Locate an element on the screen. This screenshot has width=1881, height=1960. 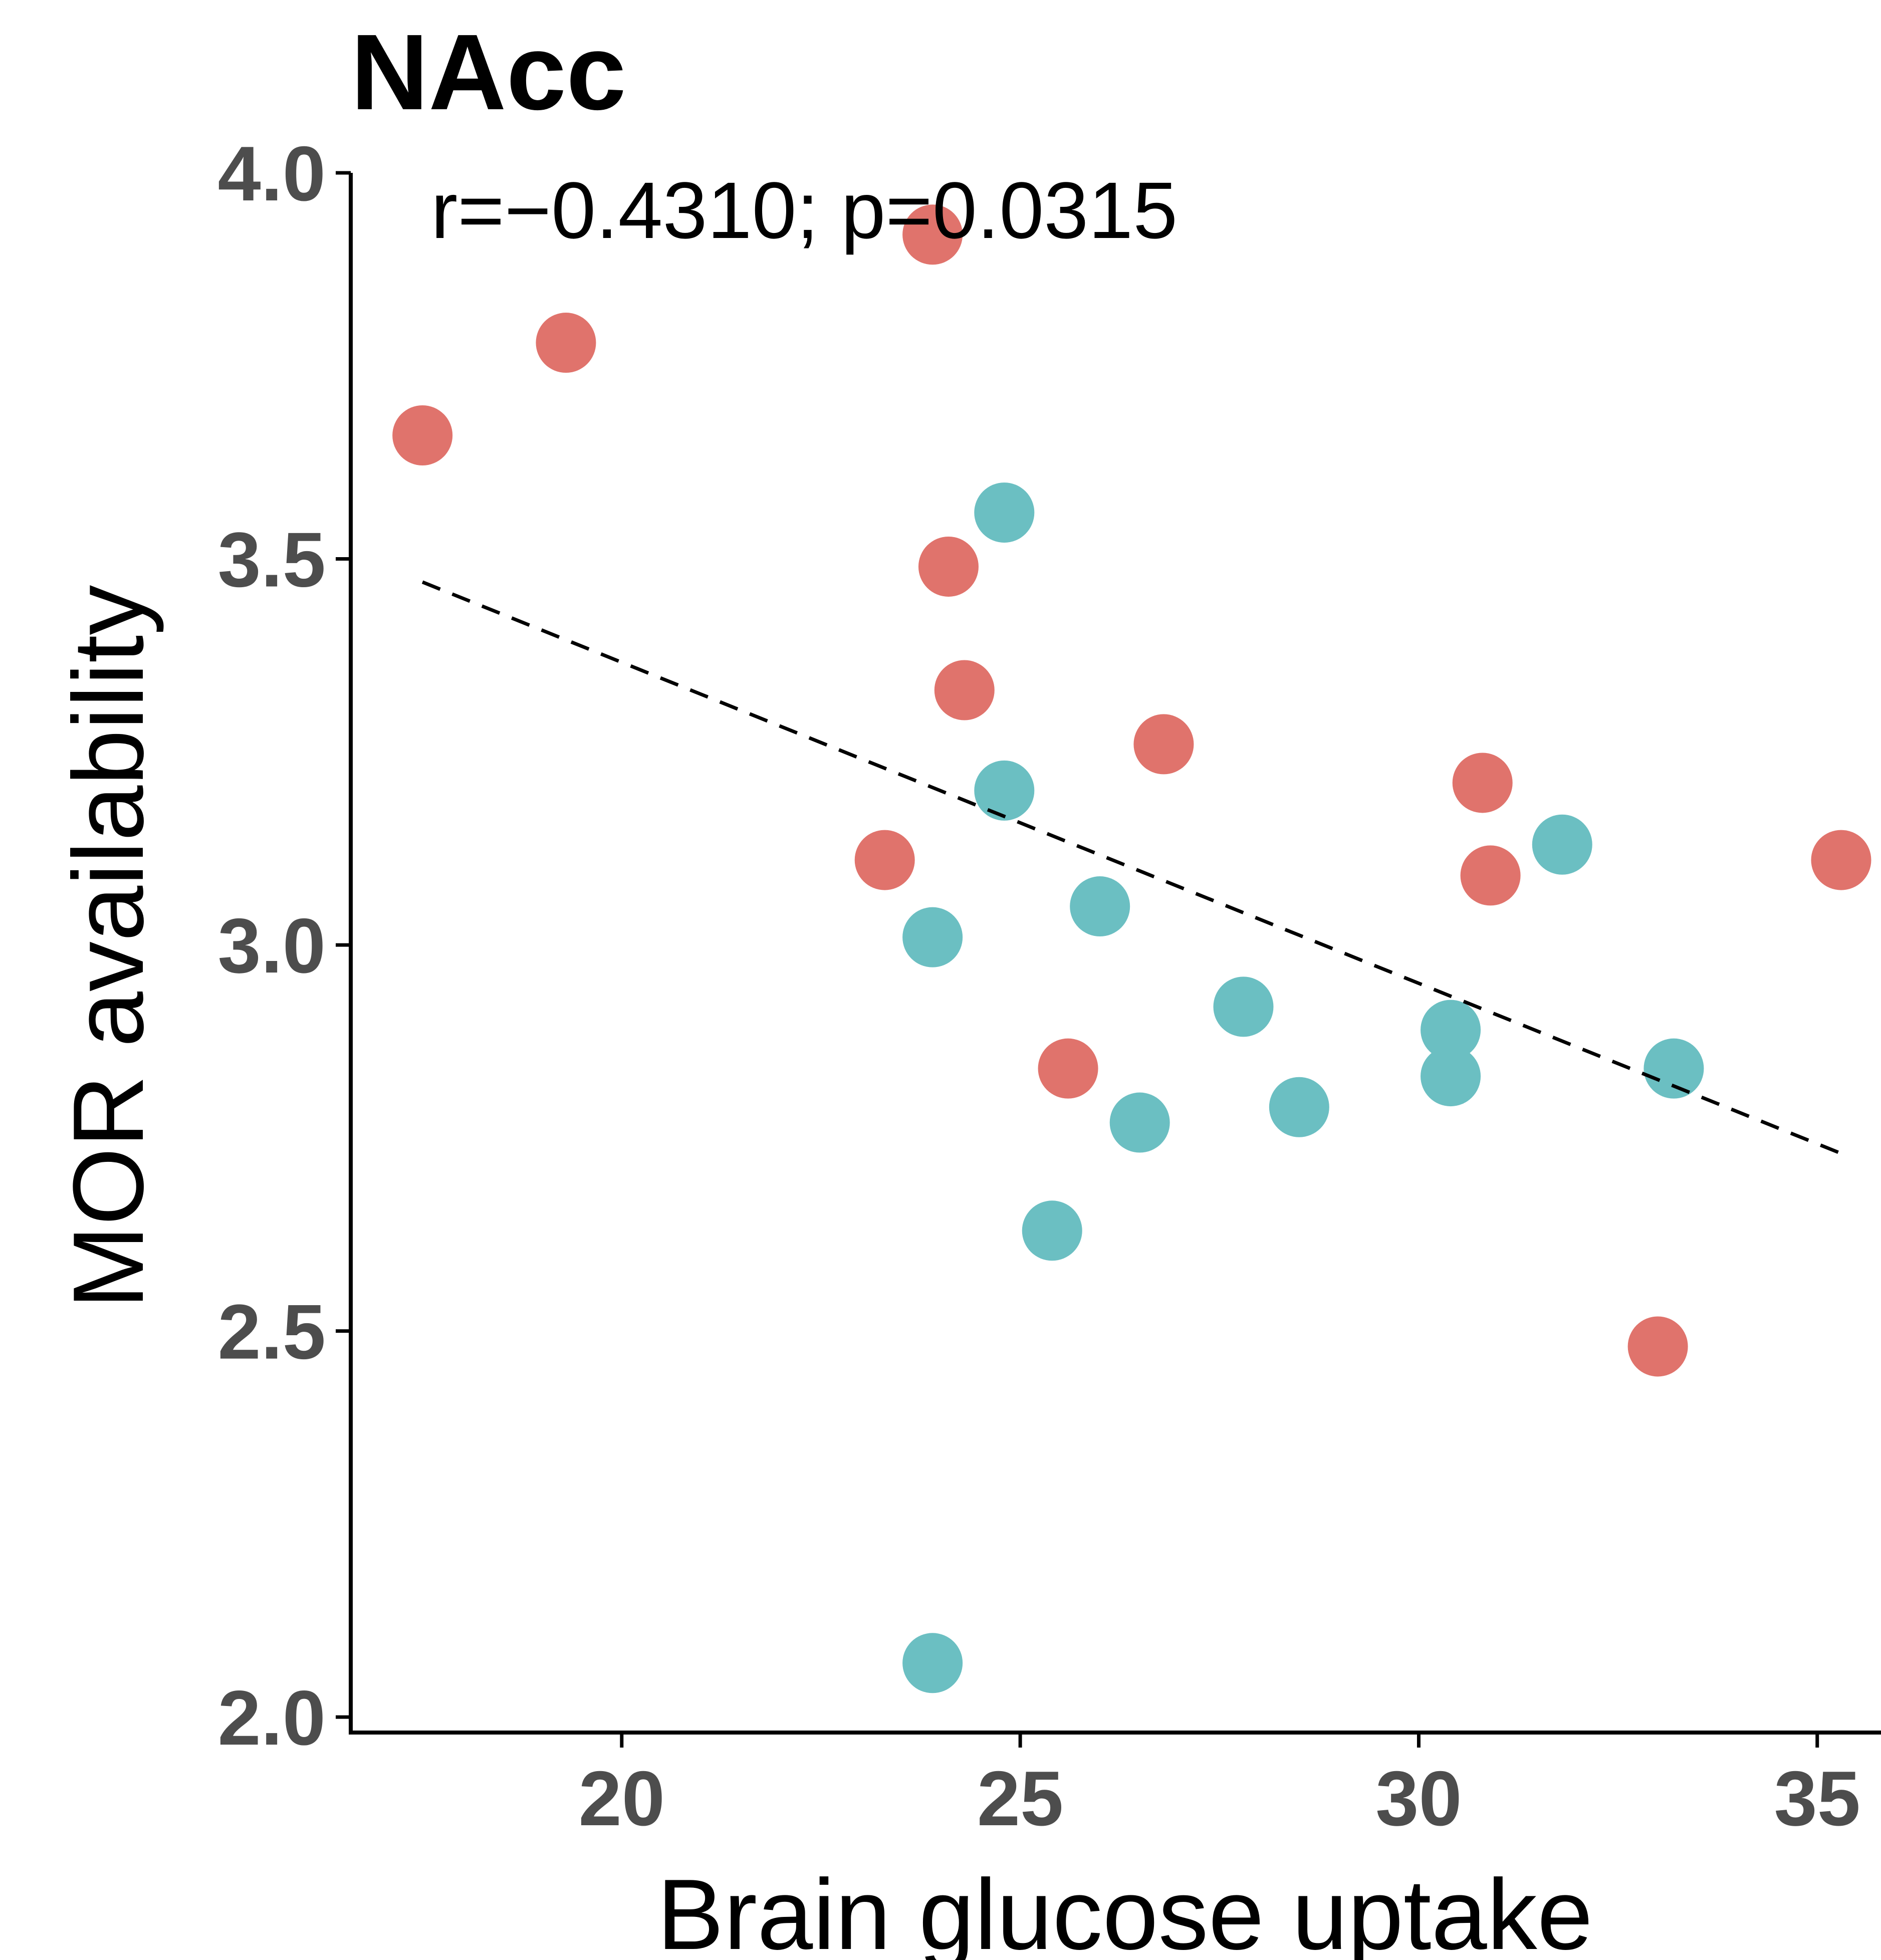
x-axis-title: Brain glucose uptake is located at coordinates (1125, 1909).